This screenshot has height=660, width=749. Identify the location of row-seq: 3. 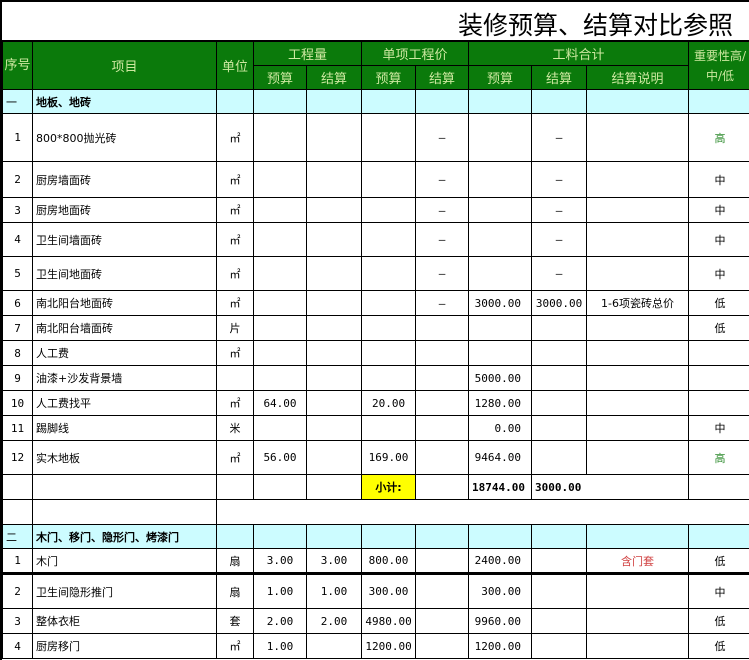
(17, 210).